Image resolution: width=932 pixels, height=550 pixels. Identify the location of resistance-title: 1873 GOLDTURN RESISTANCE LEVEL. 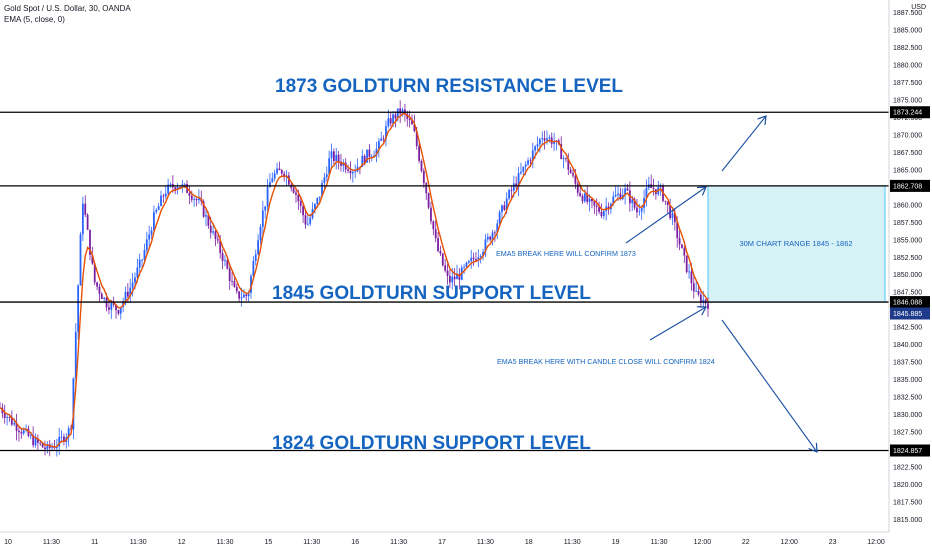
(449, 86).